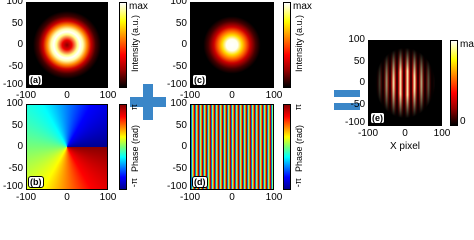 The image size is (474, 240). Describe the element at coordinates (377, 118) in the screenshot. I see `panel-label: (e)` at that location.